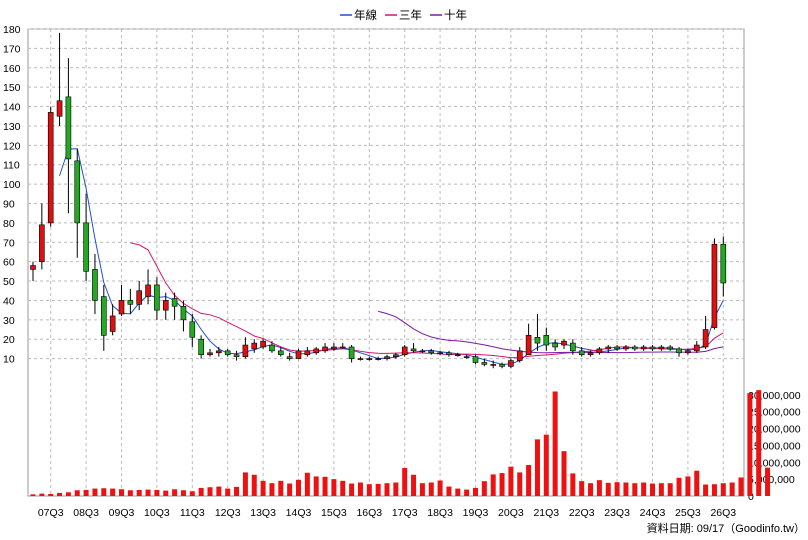  I want to click on legend-label-3yr: 三年, so click(410, 15).